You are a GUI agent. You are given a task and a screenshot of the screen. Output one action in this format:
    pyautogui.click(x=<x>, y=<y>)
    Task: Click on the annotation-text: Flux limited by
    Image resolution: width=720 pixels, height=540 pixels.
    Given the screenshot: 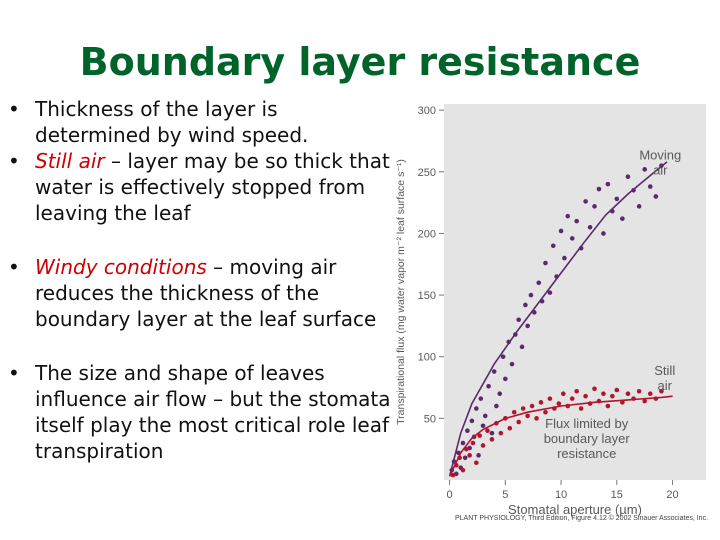 What is the action you would take?
    pyautogui.click(x=587, y=423)
    